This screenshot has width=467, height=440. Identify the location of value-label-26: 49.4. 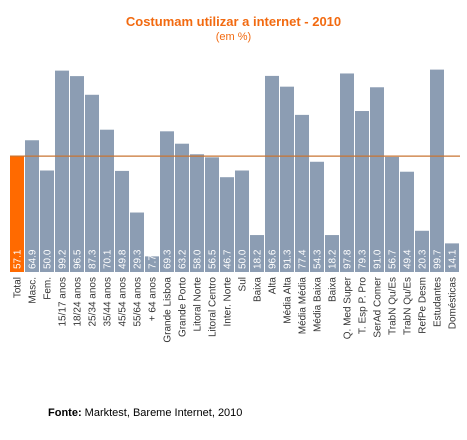
(408, 259).